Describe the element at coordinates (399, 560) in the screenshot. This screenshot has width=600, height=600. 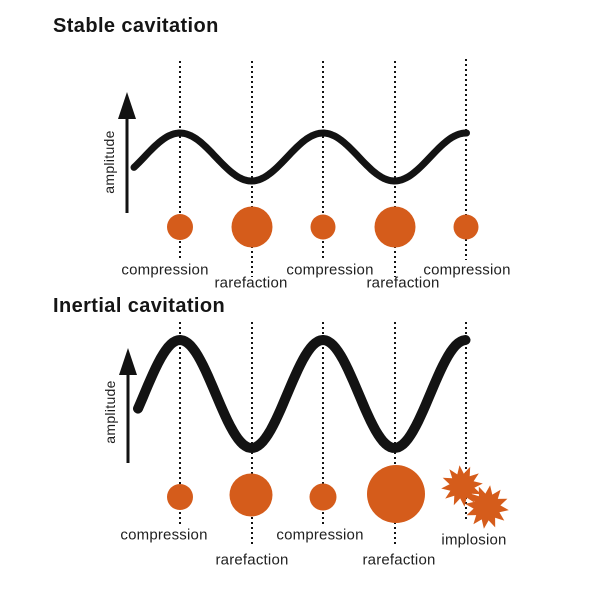
I see `inertial-label-rarefaction-2: rarefaction` at that location.